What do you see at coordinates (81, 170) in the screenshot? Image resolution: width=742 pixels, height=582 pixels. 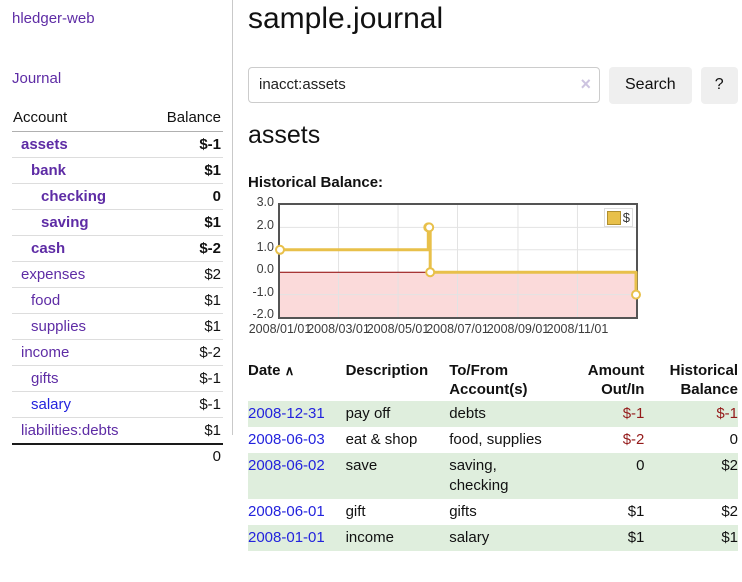 I see `account-name-cell: bank` at bounding box center [81, 170].